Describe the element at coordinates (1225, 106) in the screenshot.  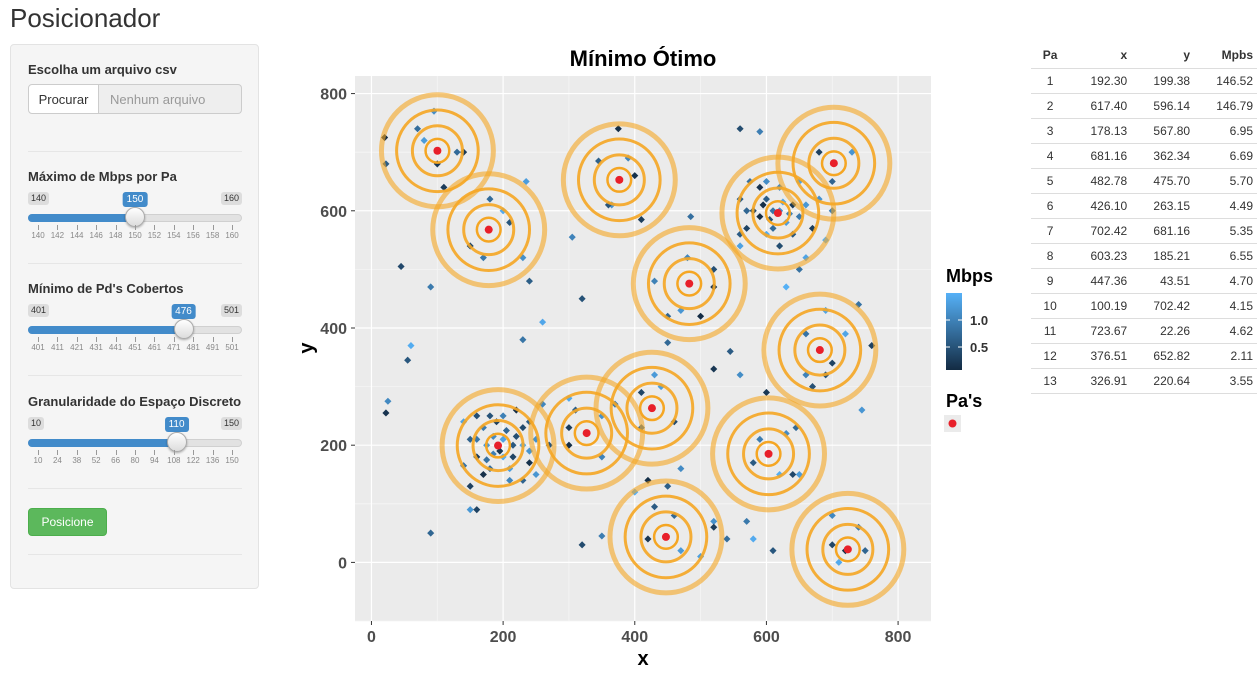
I see `table-cell: 146.79` at that location.